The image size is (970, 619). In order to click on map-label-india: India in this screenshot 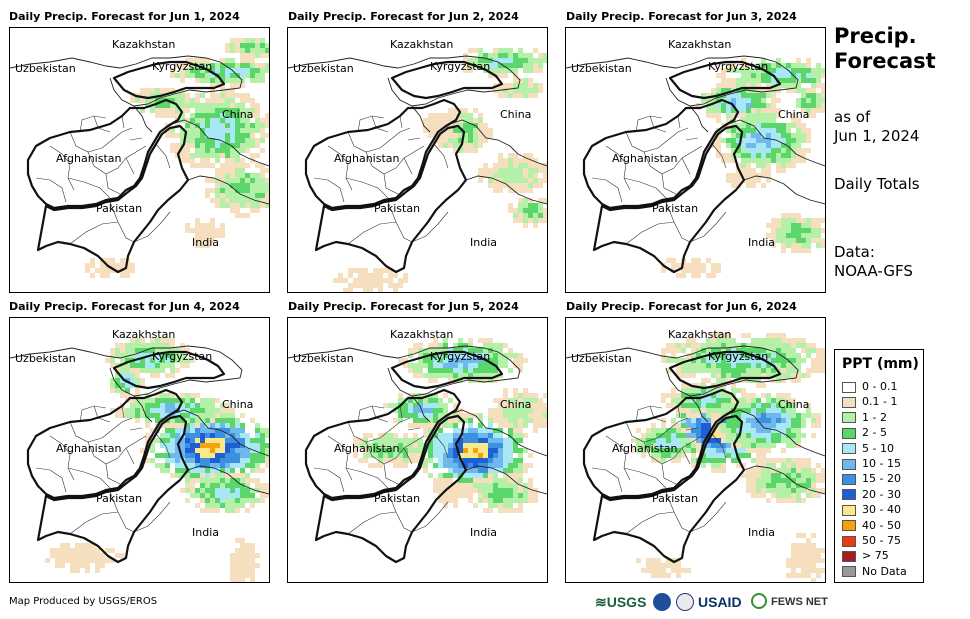, I will do `click(761, 532)`.